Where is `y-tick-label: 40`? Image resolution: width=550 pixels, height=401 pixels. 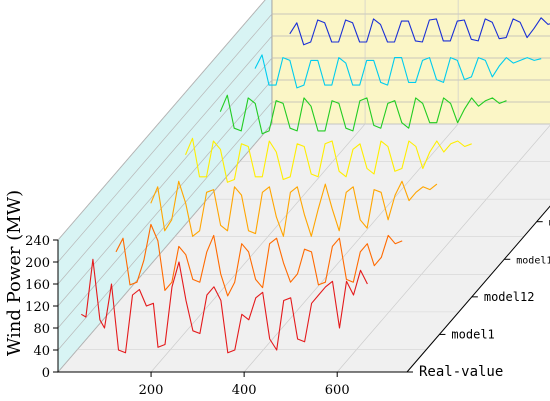
y-tick-label: 40 is located at coordinates (41, 351).